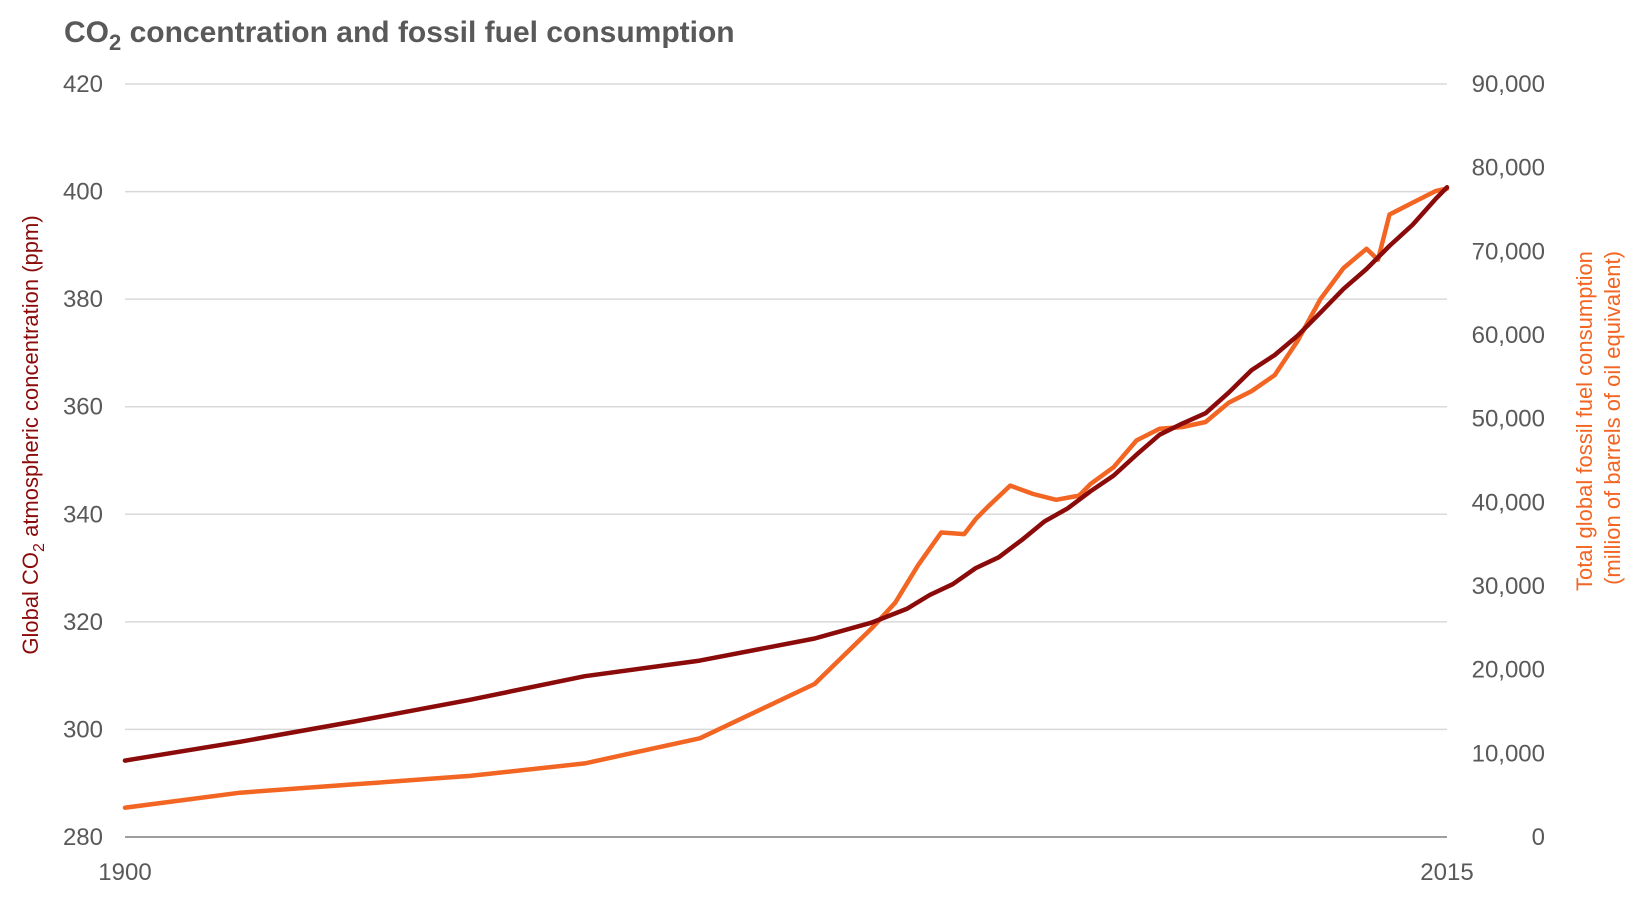  What do you see at coordinates (30, 379) in the screenshot?
I see `left-axis-label-suffix: atmospheric concentration (ppm)` at bounding box center [30, 379].